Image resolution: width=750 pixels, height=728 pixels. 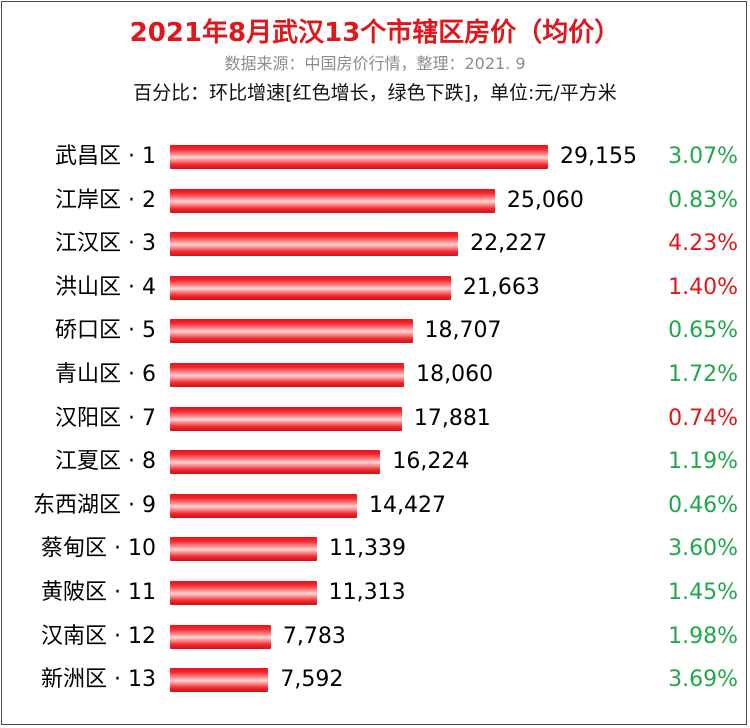 I want to click on chart-source: 数据来源：中国房价行情，整理：2021. 9, so click(x=375, y=63).